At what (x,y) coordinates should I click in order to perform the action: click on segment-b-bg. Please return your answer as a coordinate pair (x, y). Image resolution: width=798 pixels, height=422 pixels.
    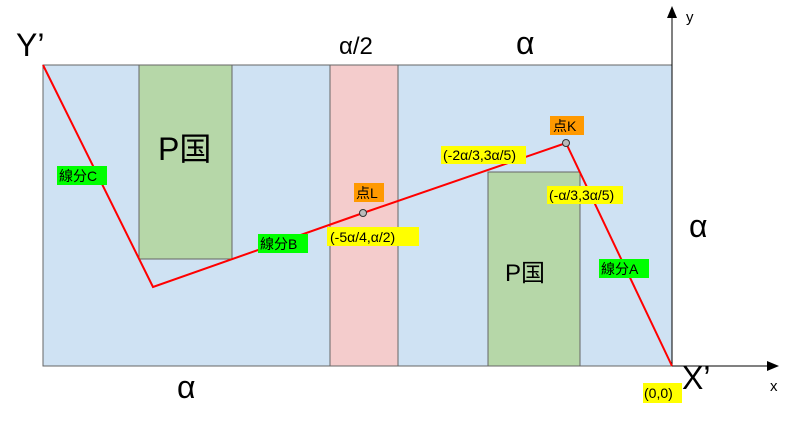
    Looking at the image, I should click on (283, 243).